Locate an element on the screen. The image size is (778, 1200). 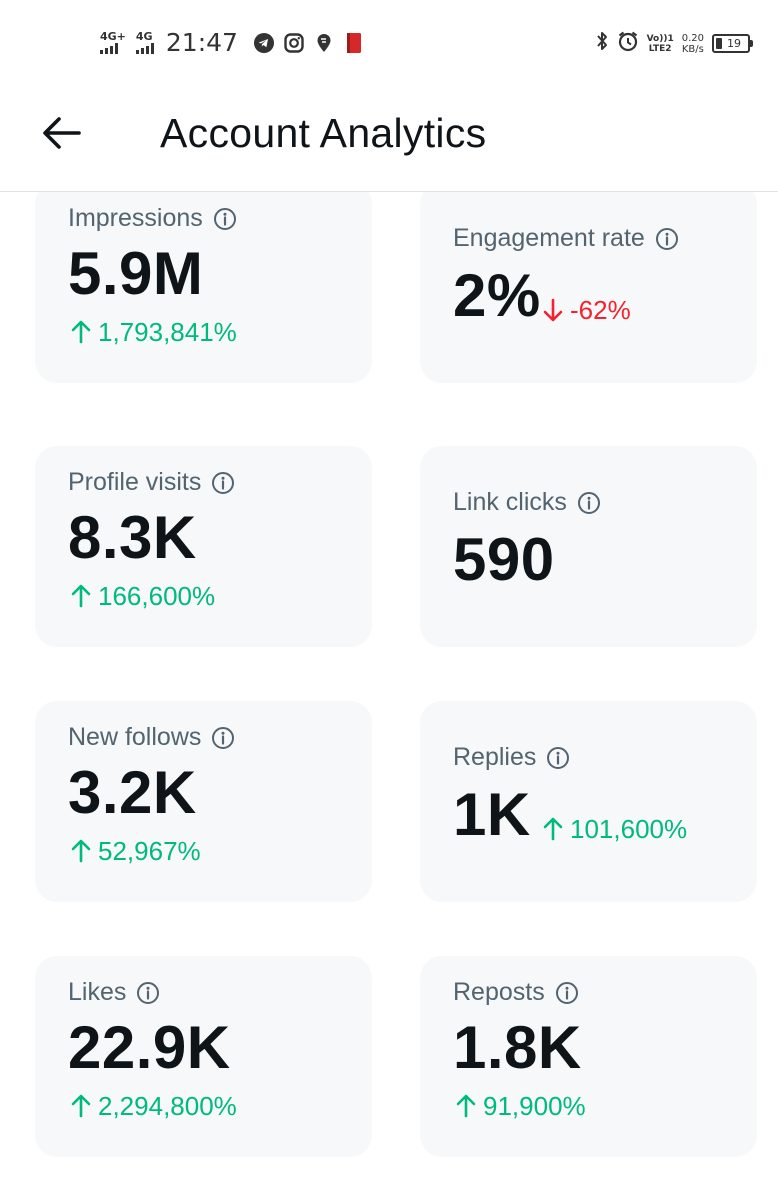
battery-icon: 19 is located at coordinates (732, 43).